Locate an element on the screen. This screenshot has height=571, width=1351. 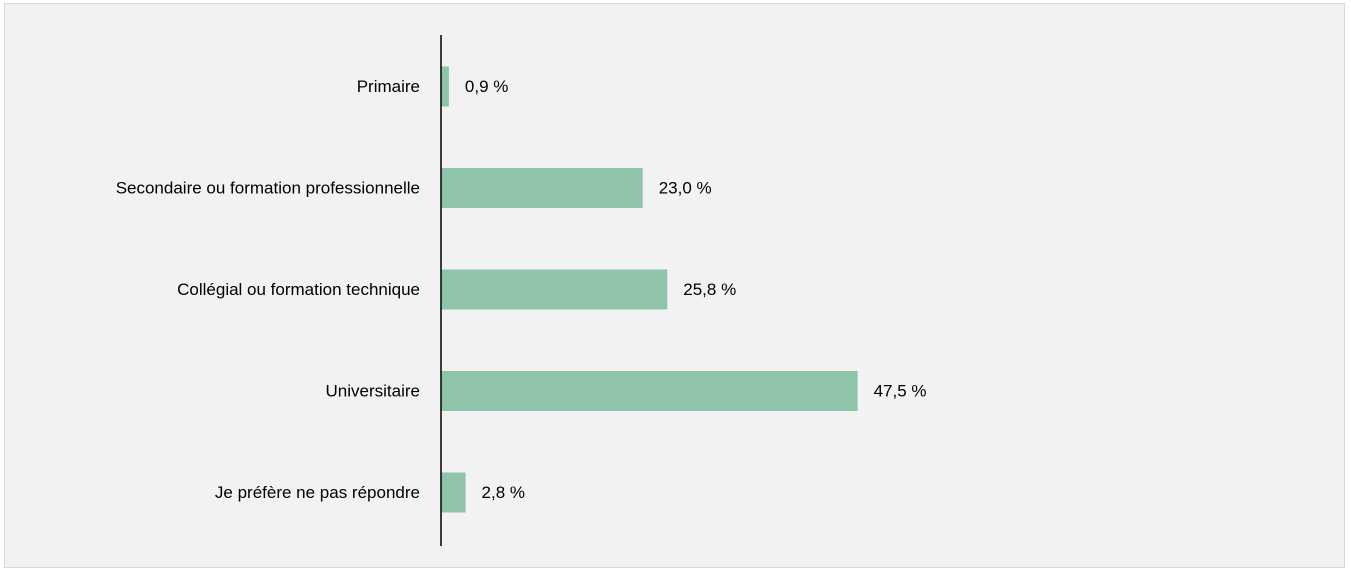
category-label-4: Je préfère ne pas répondre is located at coordinates (317, 492).